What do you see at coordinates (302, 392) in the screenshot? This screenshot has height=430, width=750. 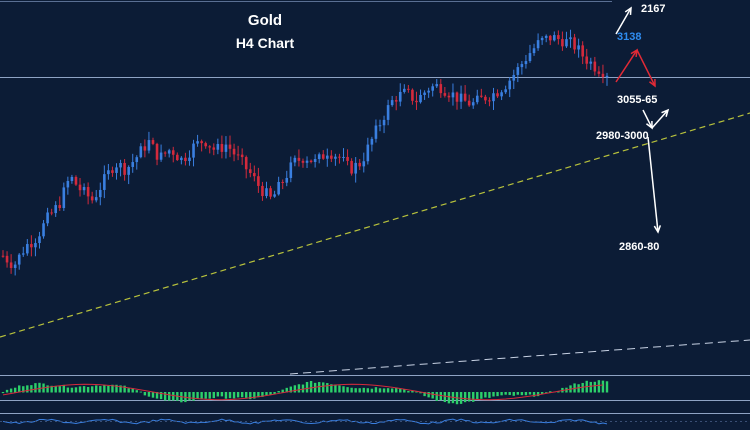 I see `macd-signal-line` at bounding box center [302, 392].